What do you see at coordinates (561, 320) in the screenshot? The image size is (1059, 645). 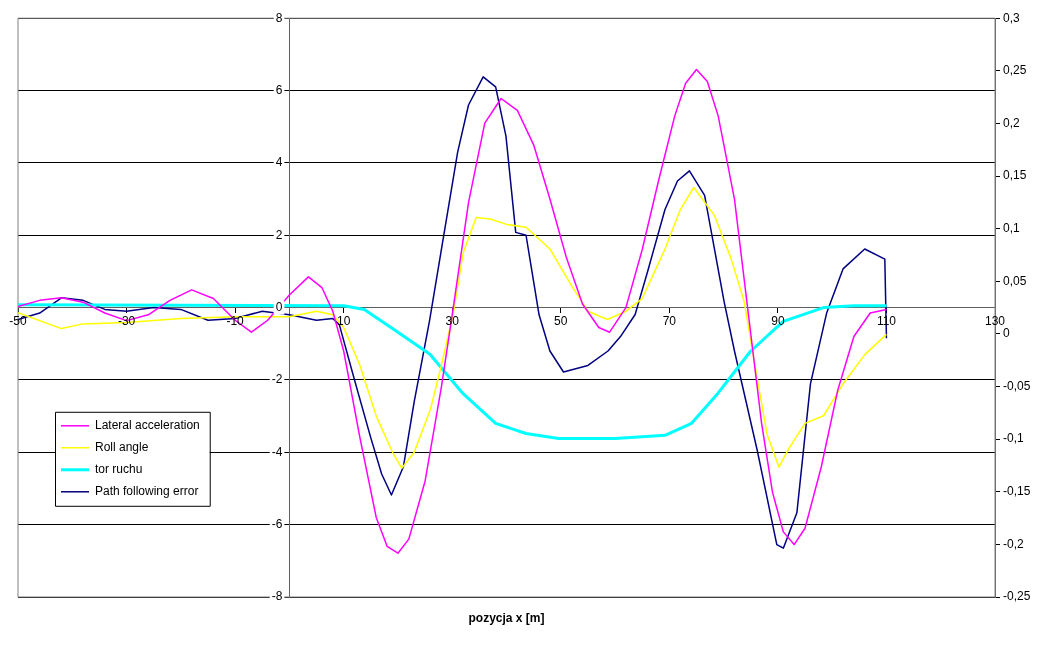 I see `x-tick-label: 50` at bounding box center [561, 320].